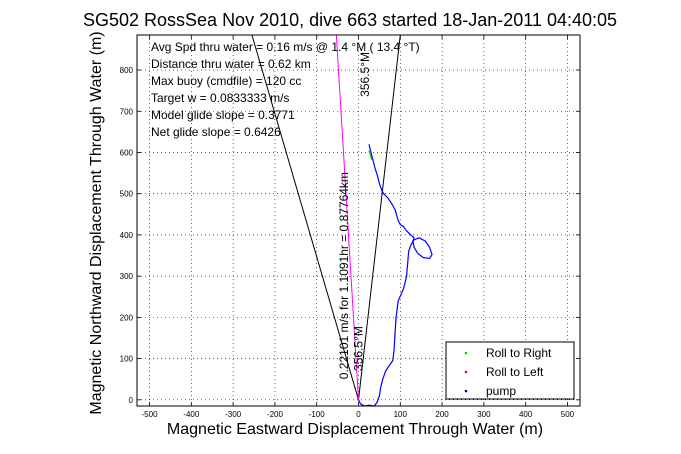  Describe the element at coordinates (379, 217) in the screenshot. I see `fan-right` at that location.